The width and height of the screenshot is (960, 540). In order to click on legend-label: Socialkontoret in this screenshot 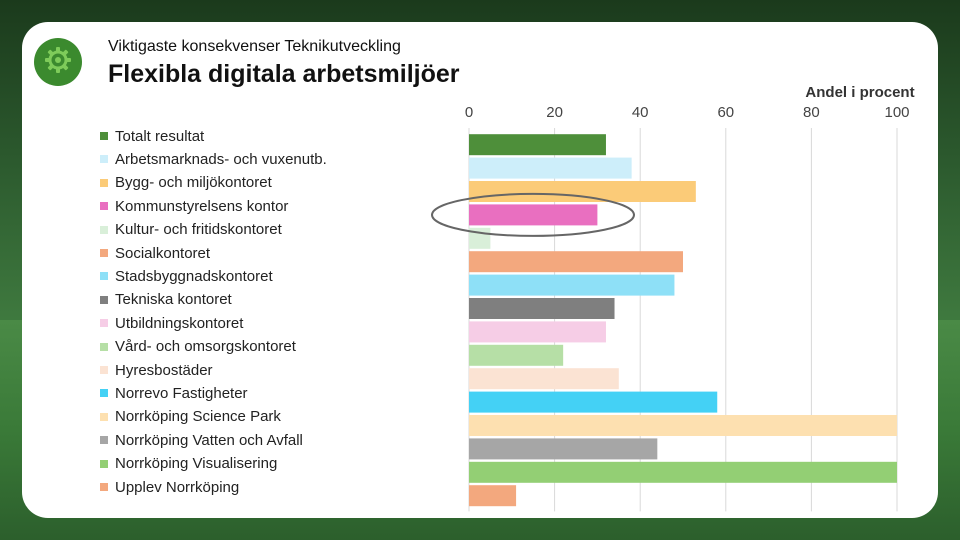, I will do `click(163, 253)`.